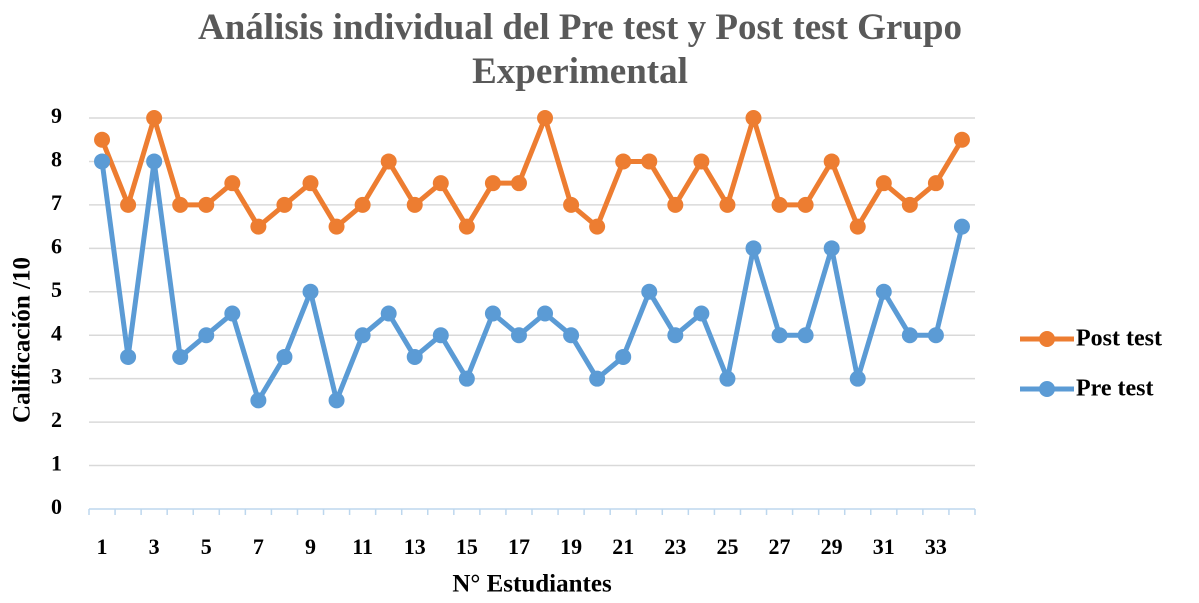 This screenshot has width=1199, height=603. Describe the element at coordinates (936, 546) in the screenshot. I see `x-tick-label: 33` at that location.